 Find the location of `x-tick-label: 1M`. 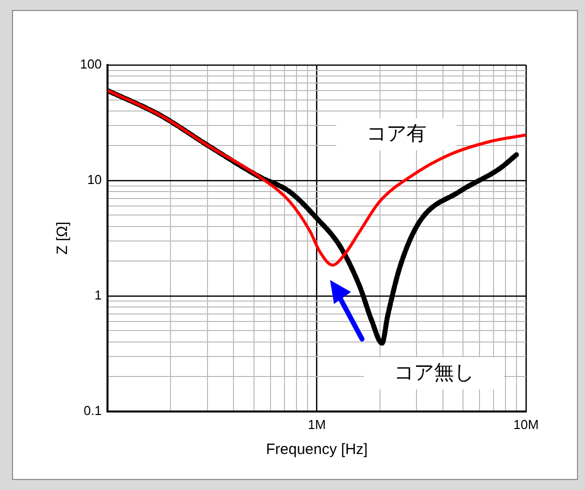

x-tick-label: 1M is located at coordinates (317, 424).